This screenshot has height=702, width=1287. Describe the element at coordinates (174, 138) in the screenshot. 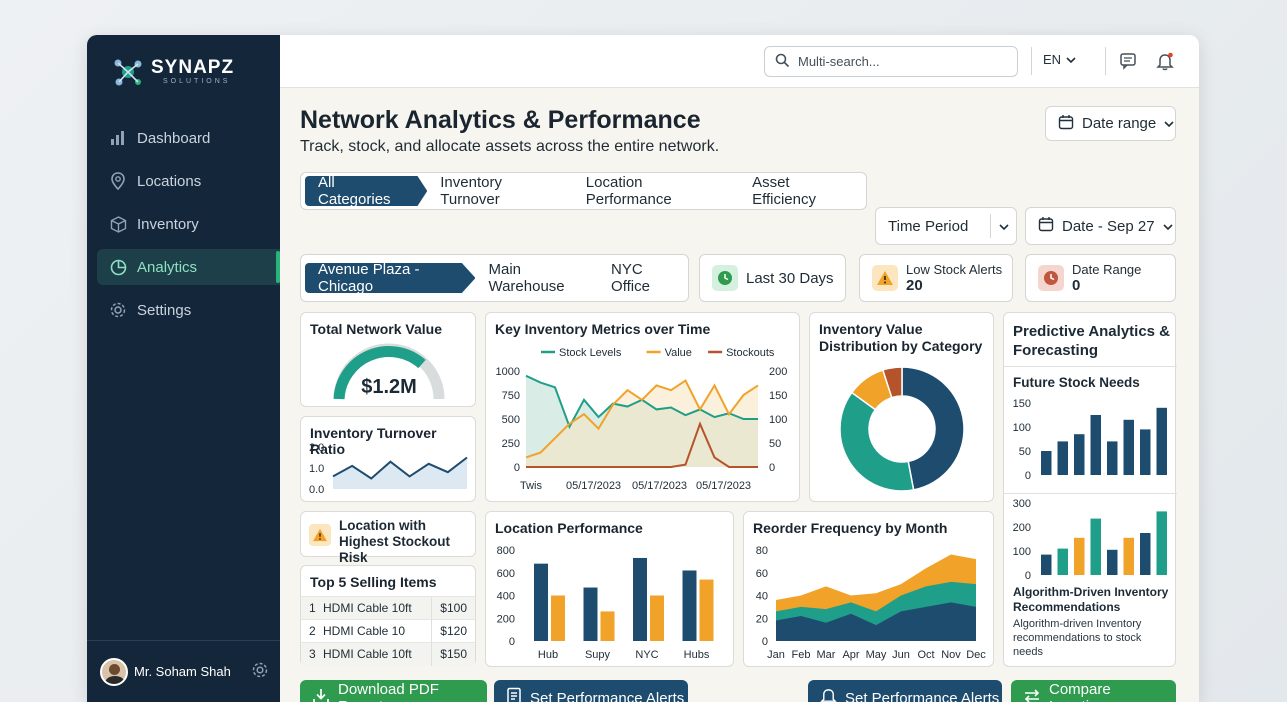

I see `sidebar-item-label: Dashboard` at that location.